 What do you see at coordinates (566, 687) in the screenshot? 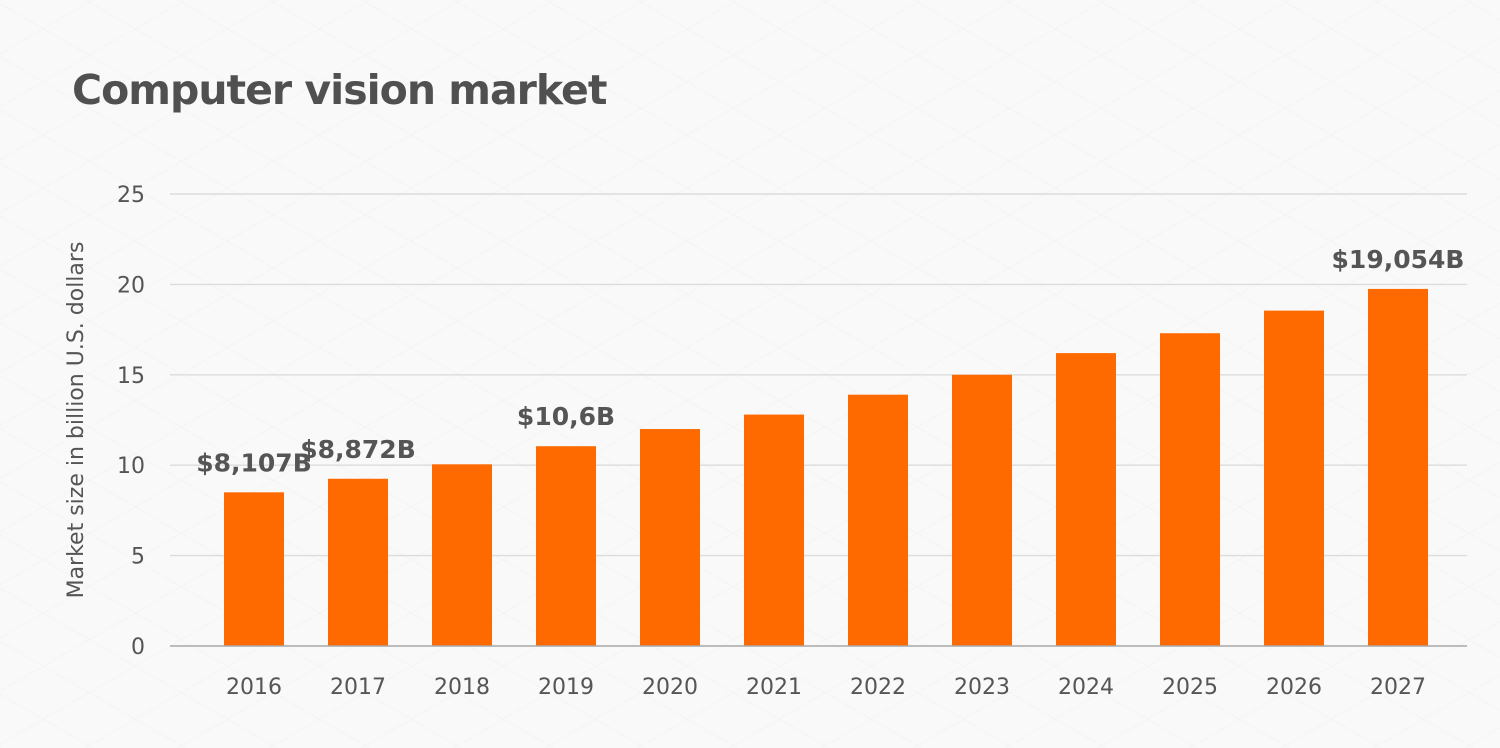
I see `x-tick-label: 2019` at bounding box center [566, 687].